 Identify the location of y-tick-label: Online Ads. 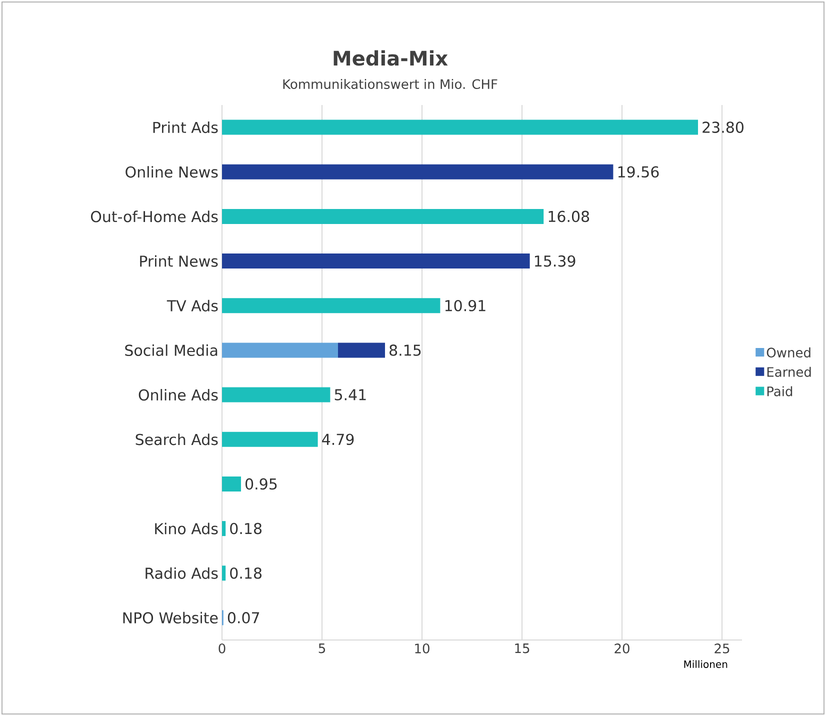
(178, 395).